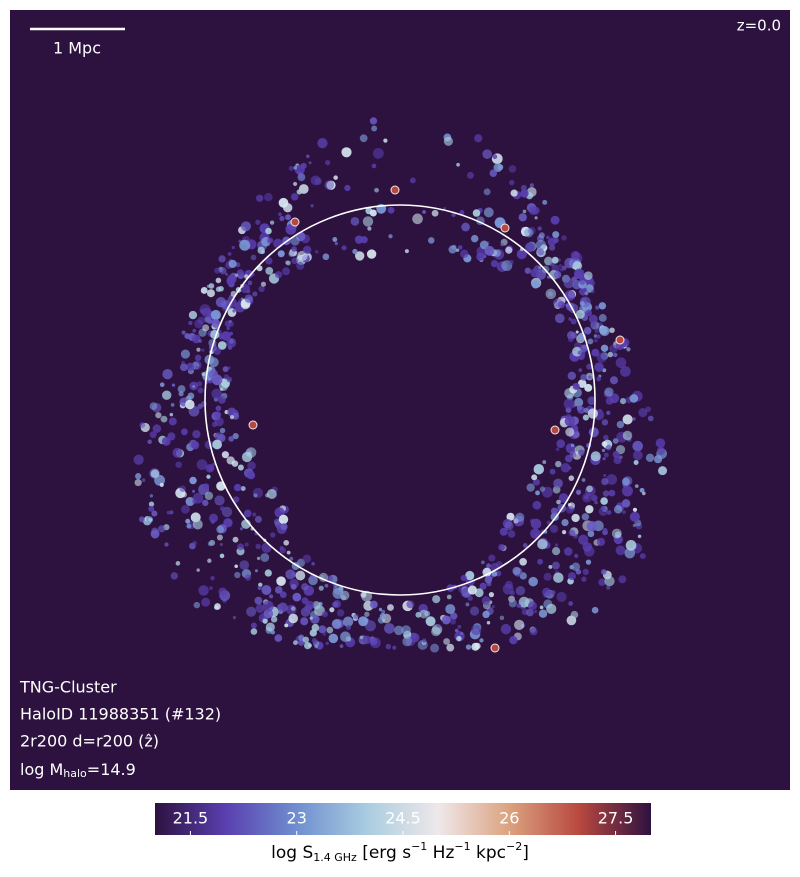 The width and height of the screenshot is (800, 877). Describe the element at coordinates (495, 648) in the screenshot. I see `hotspot` at that location.